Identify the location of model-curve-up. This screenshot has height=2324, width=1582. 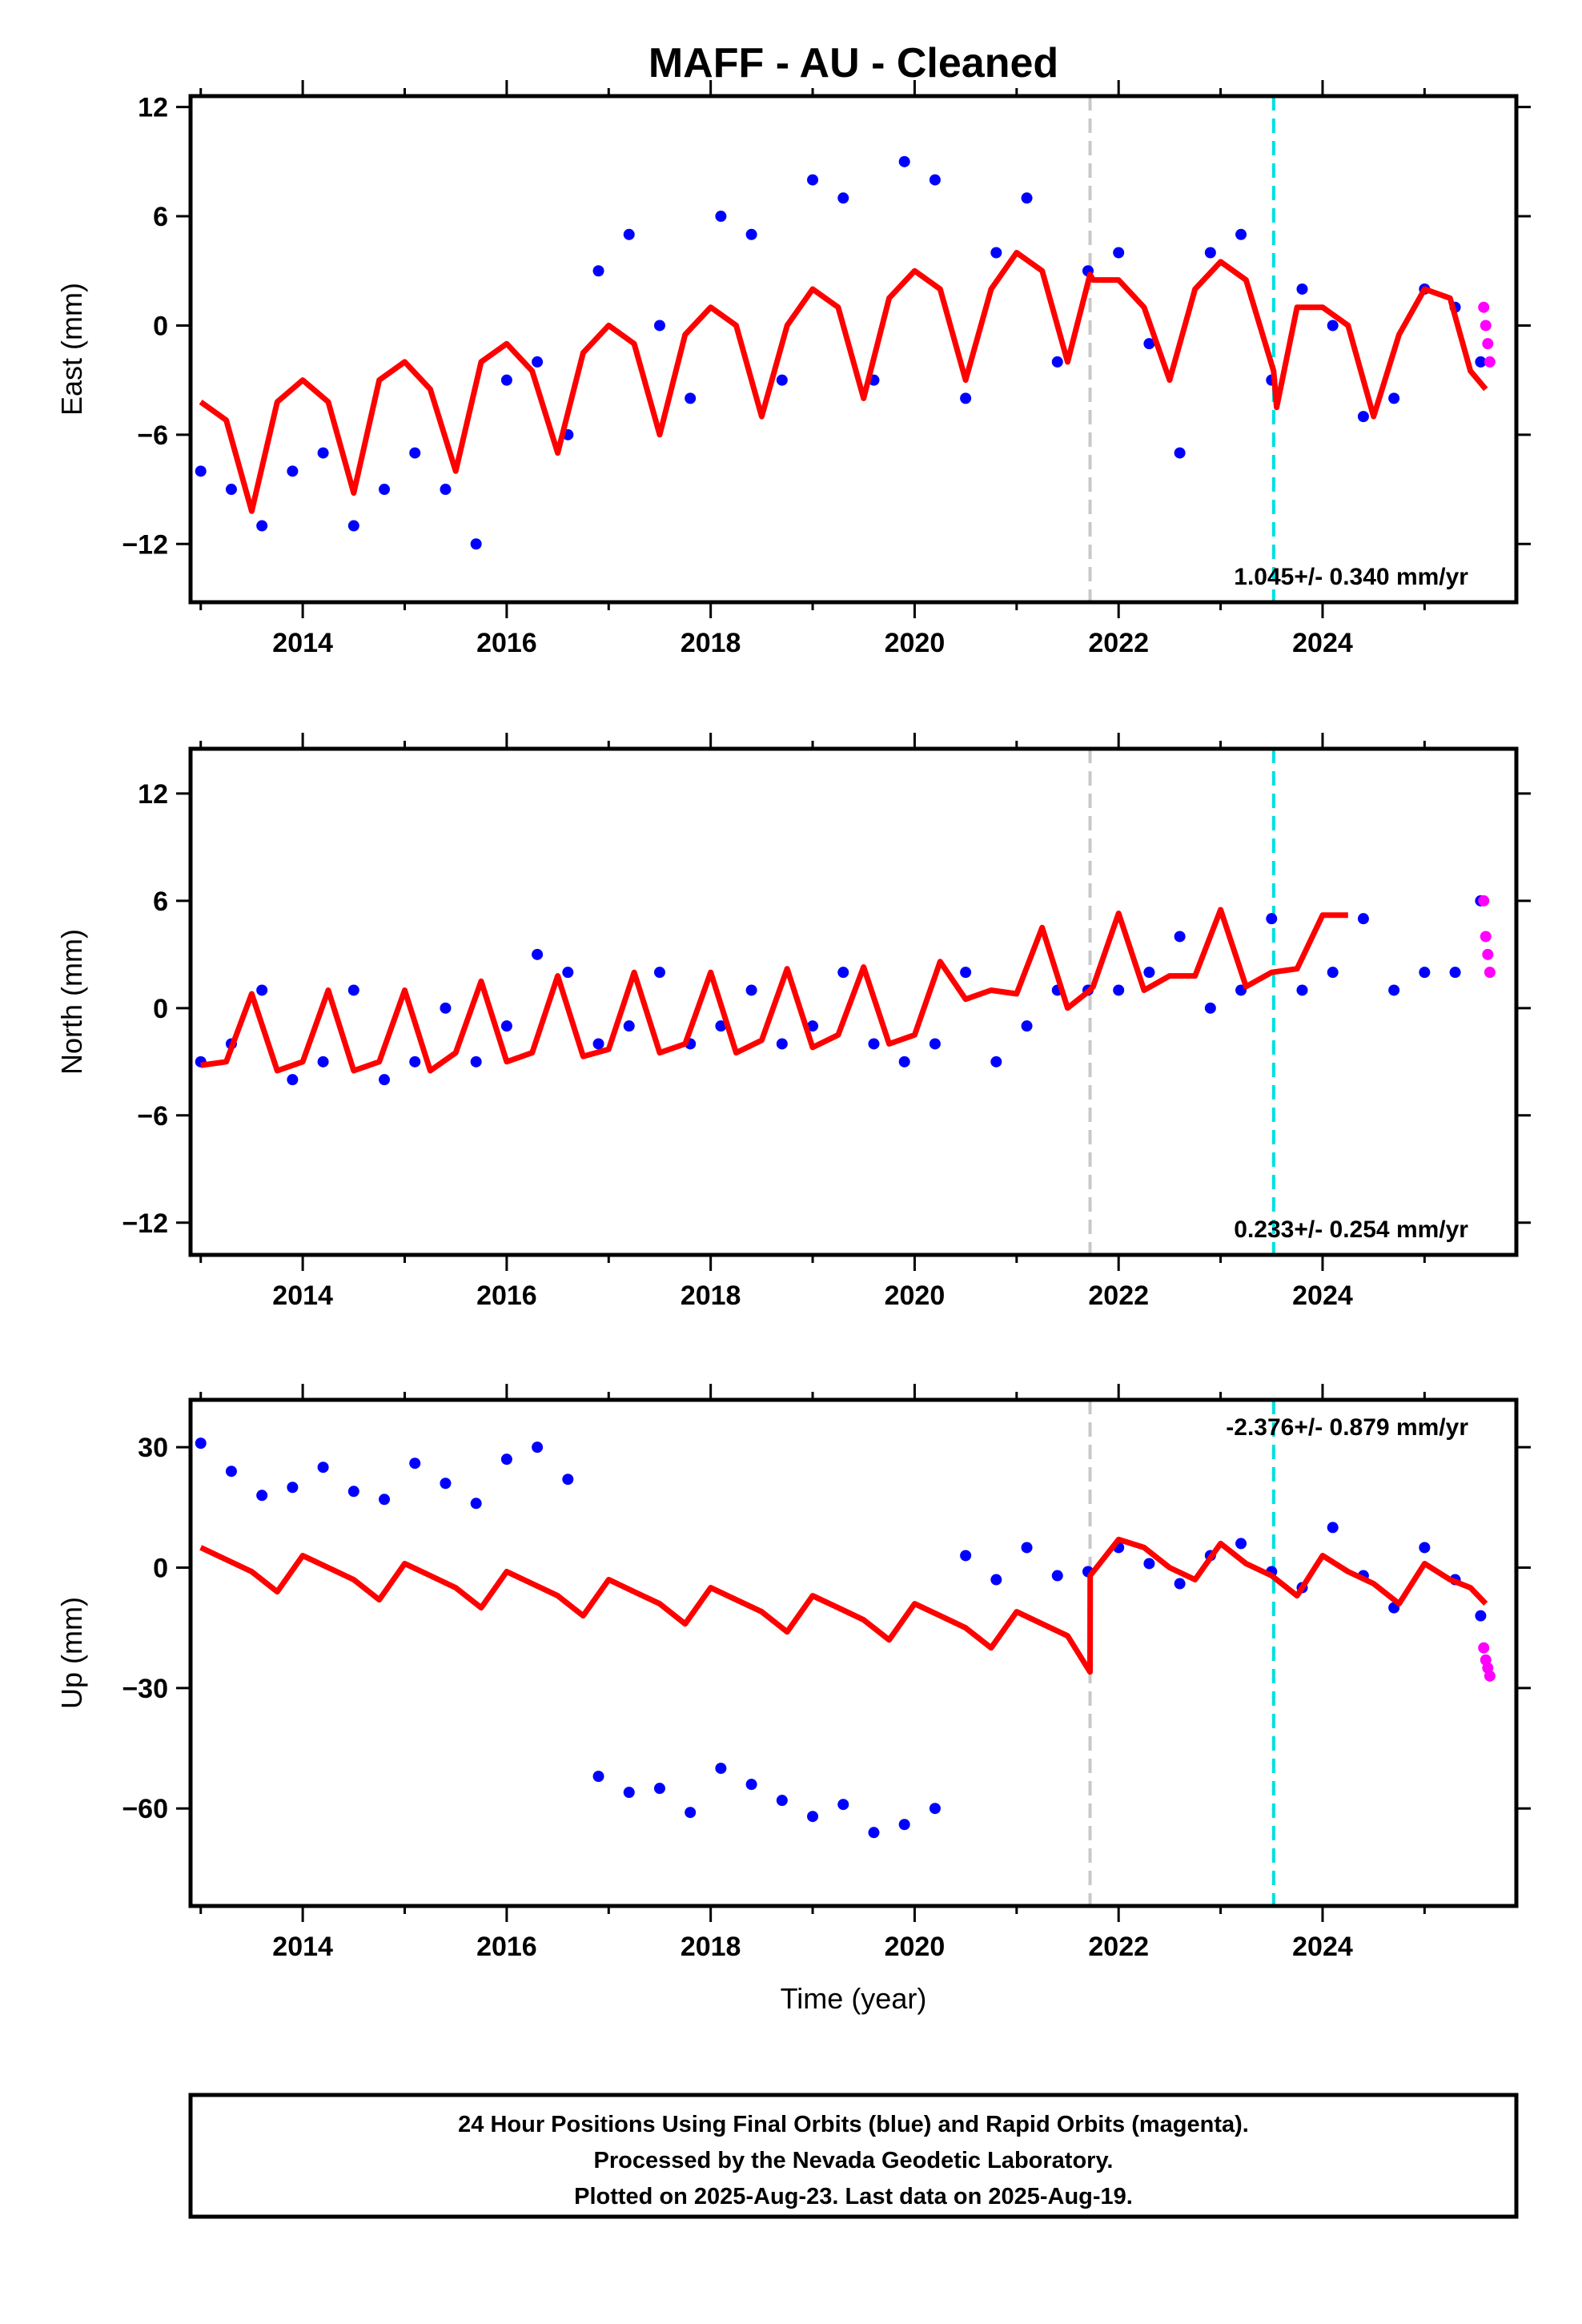
(844, 1605).